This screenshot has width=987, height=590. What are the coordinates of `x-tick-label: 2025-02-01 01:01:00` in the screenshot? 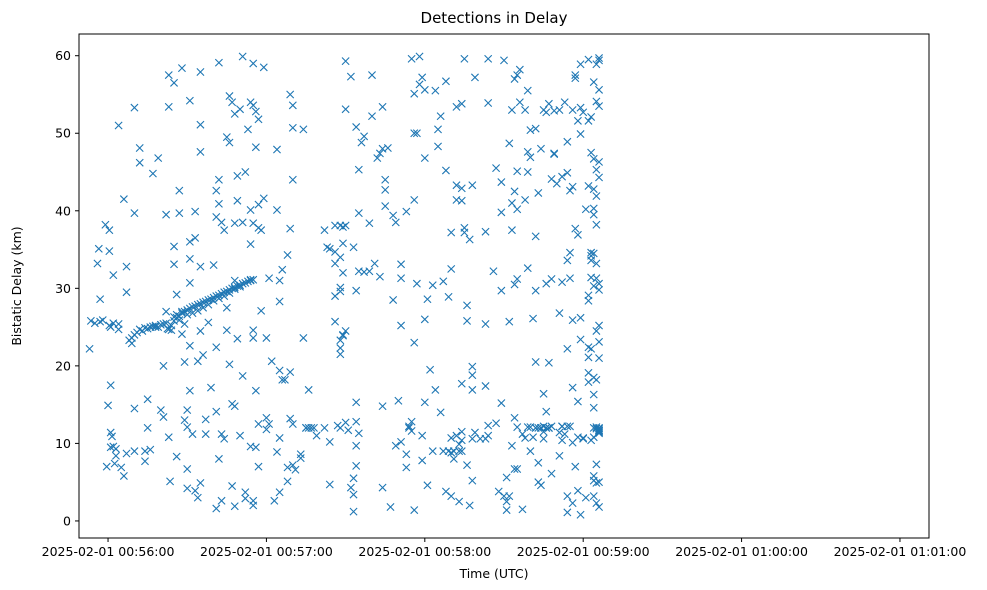 It's located at (900, 551).